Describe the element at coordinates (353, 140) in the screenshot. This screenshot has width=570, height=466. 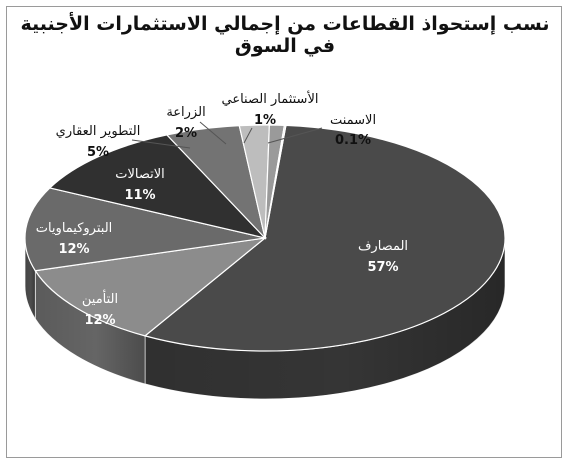
I see `slice-value-7: 0.1%` at that location.